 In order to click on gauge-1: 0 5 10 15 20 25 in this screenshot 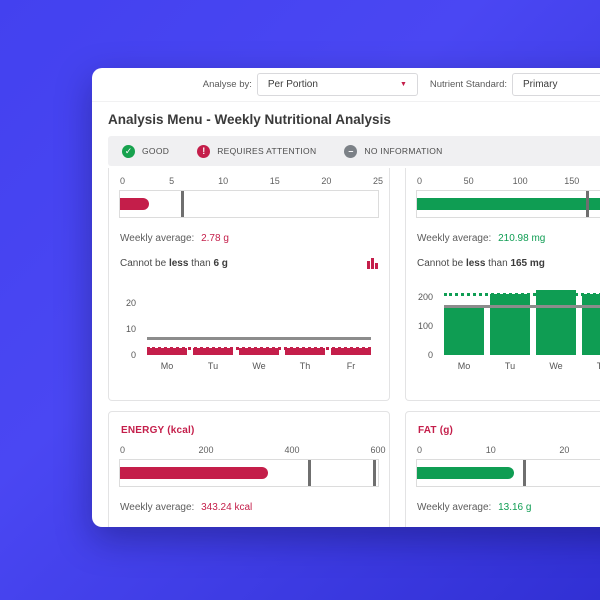, I will do `click(251, 197)`.